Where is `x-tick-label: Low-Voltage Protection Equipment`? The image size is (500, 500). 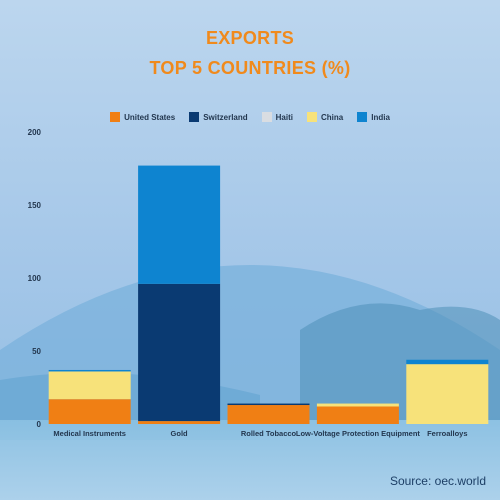 x-tick-label: Low-Voltage Protection Equipment is located at coordinates (358, 433).